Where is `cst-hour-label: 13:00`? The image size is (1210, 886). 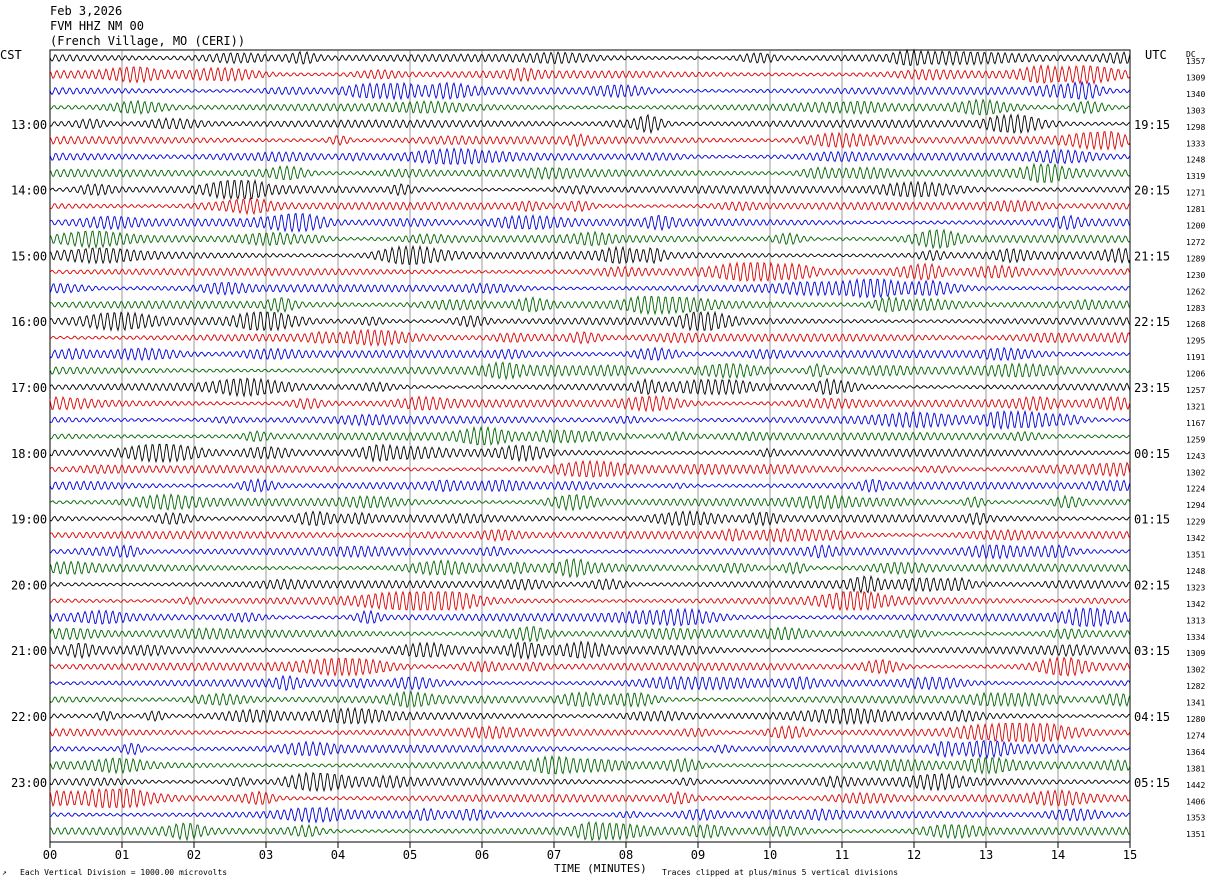
cst-hour-label: 13:00 is located at coordinates (29, 125).